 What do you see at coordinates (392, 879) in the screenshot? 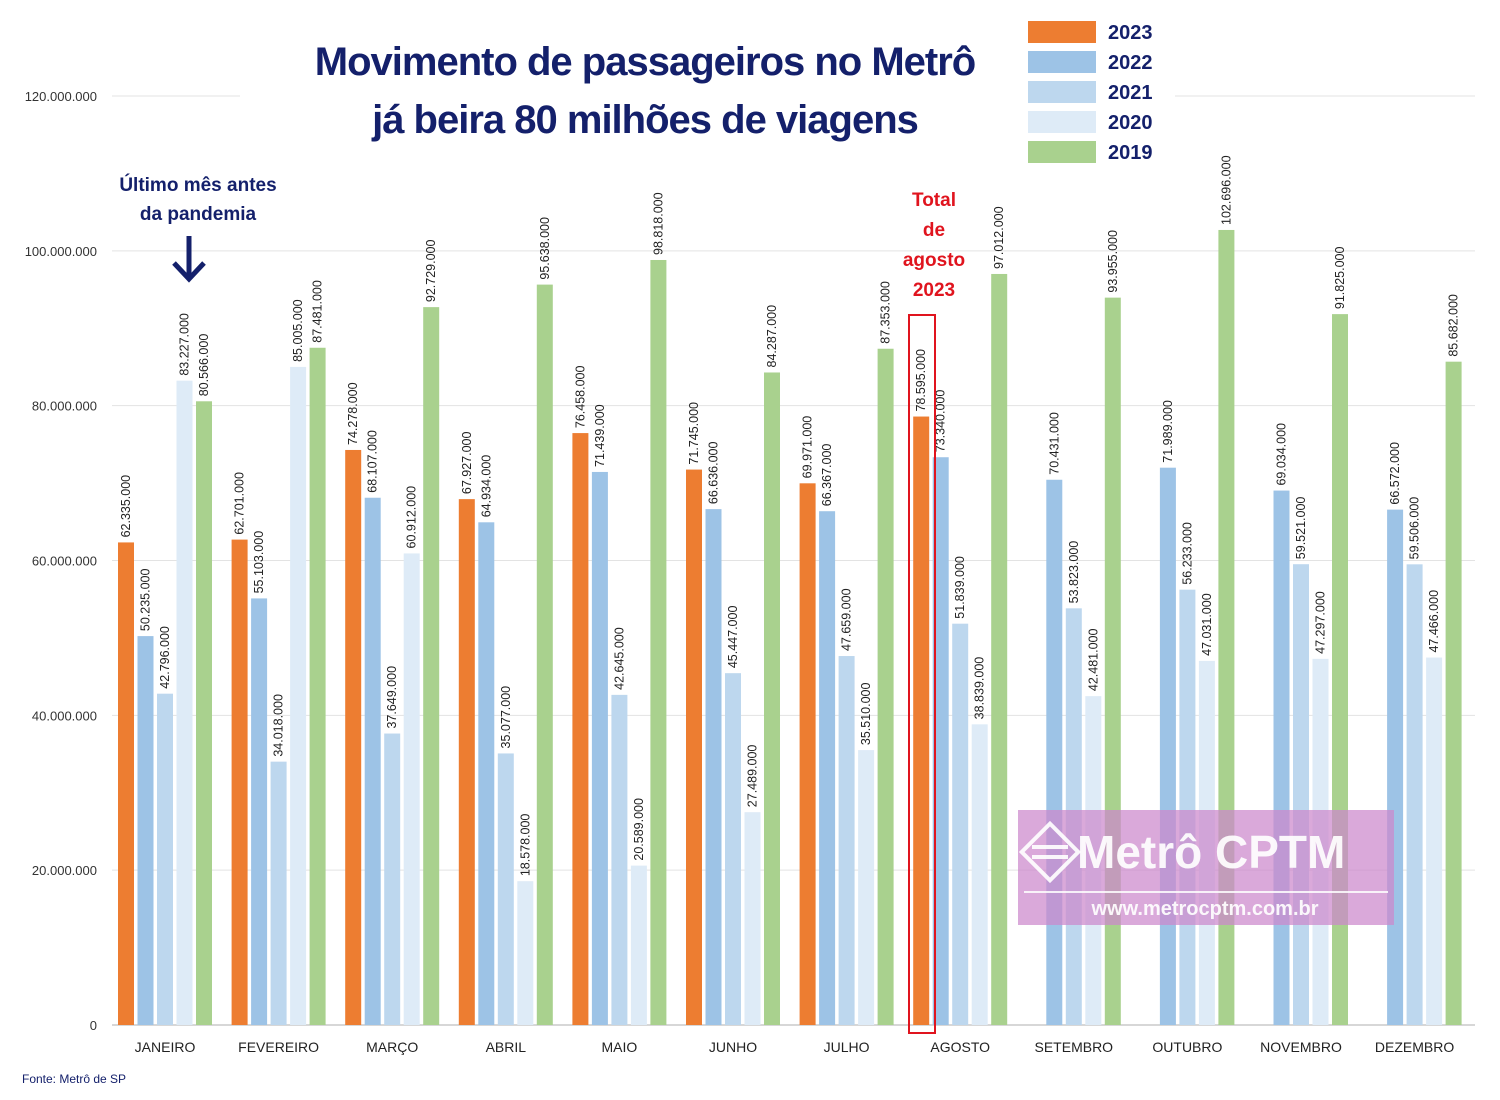
I see `bar-2021-março` at bounding box center [392, 879].